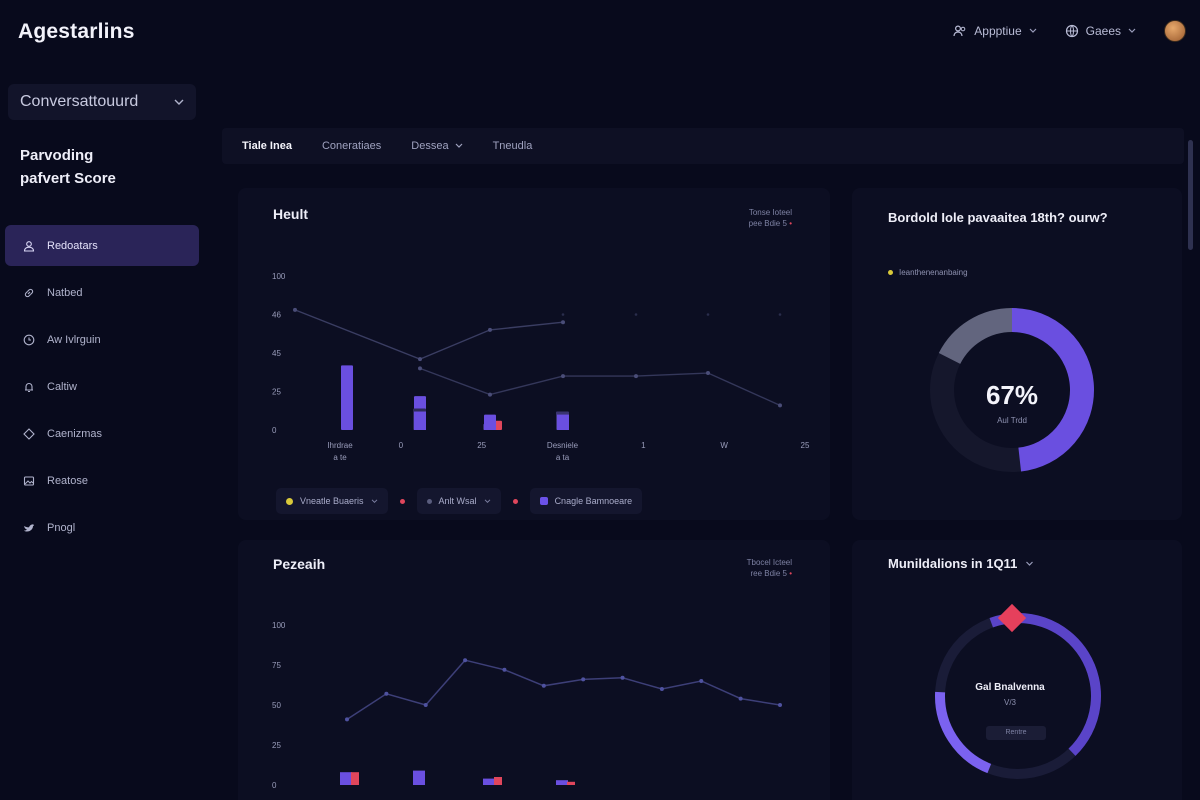 The width and height of the screenshot is (1200, 800). Describe the element at coordinates (764, 223) in the screenshot. I see `meta-line2-text: pee Bdie` at that location.